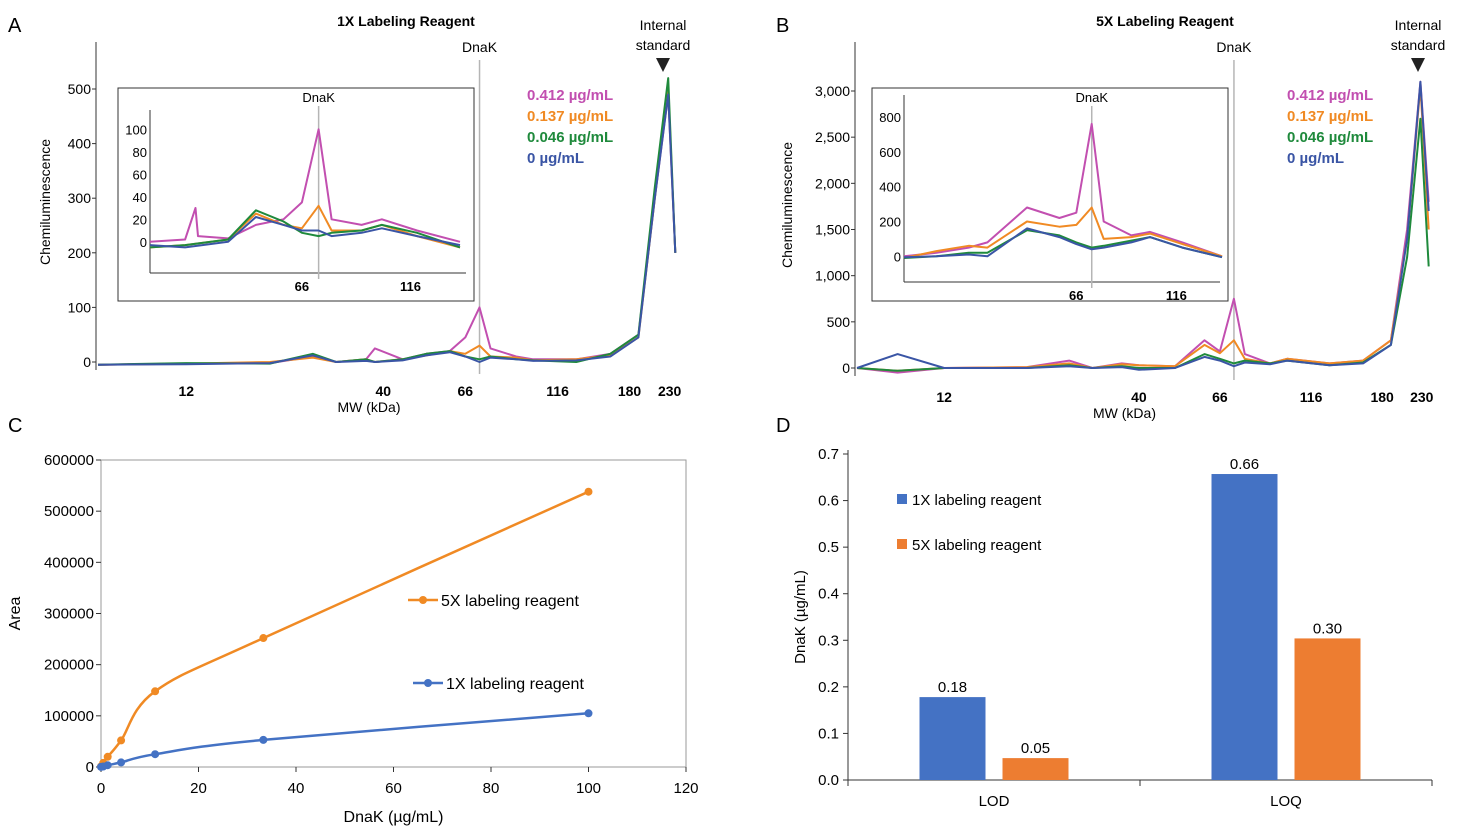 This screenshot has width=1460, height=827. What do you see at coordinates (428, 683) in the screenshot?
I see `legend-swatch-dot` at bounding box center [428, 683].